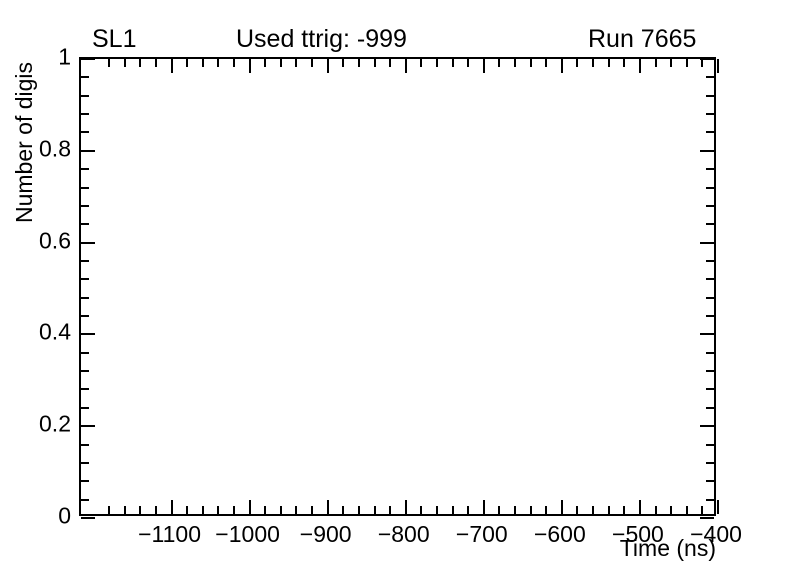 This screenshot has width=796, height=572. Describe the element at coordinates (481, 534) in the screenshot. I see `x-axis-tick-label: −700` at that location.